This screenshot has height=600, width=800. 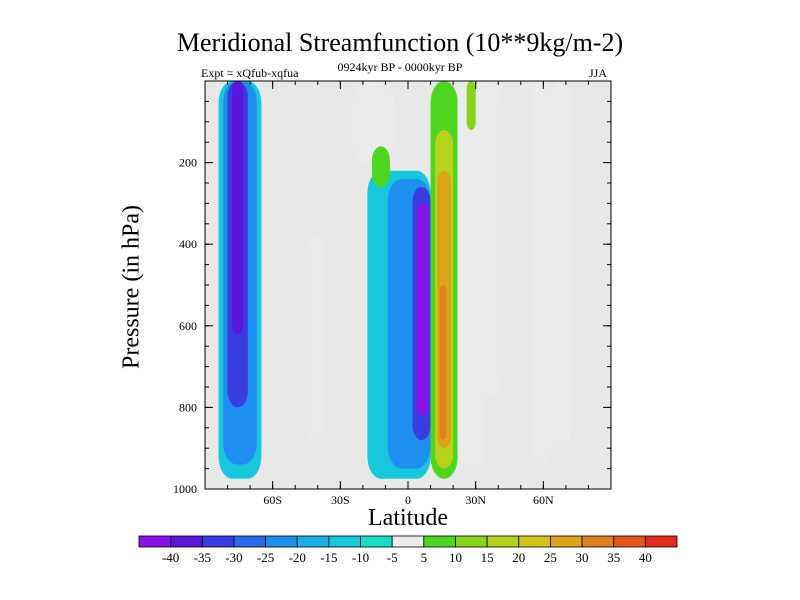 I want to click on contour-region-nh-pos-core, so click(x=443, y=363).